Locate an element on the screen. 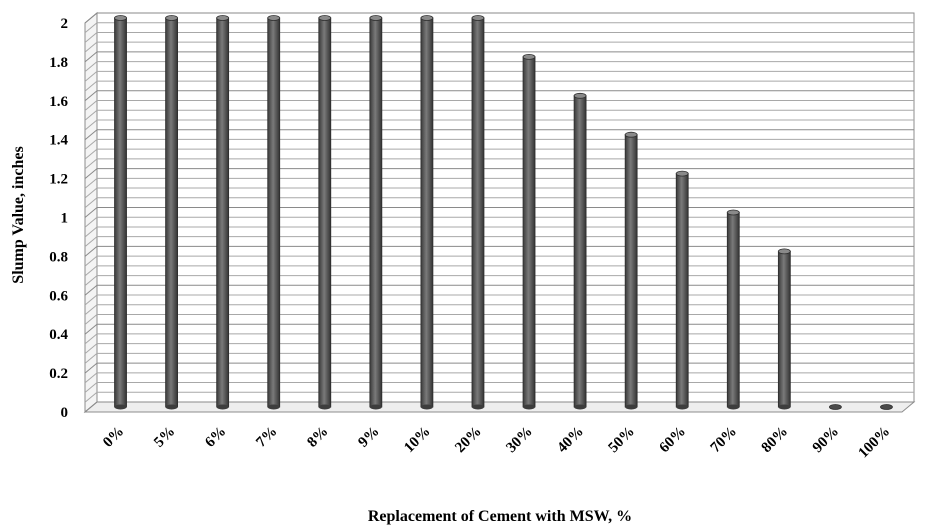  x-tick-label: 90% is located at coordinates (826, 440).